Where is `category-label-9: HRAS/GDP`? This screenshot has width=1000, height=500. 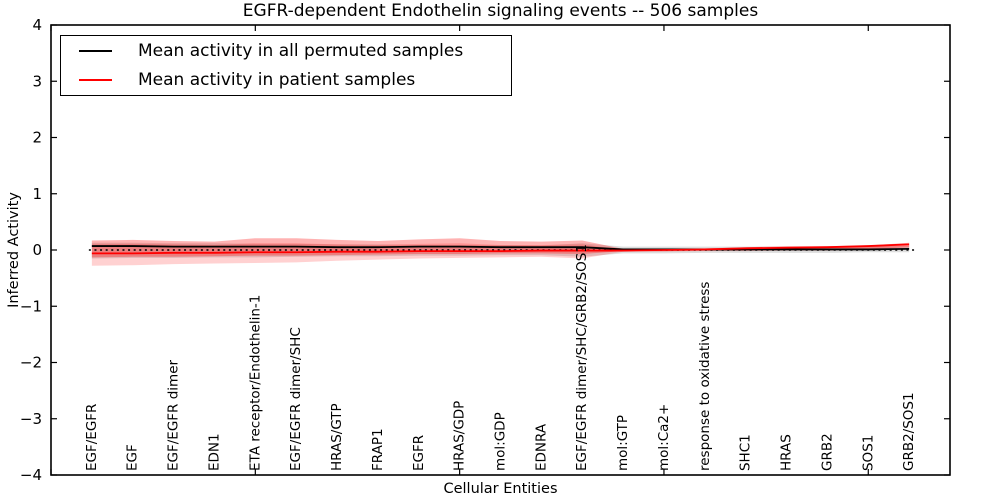
category-label-9: HRAS/GDP is located at coordinates (460, 436).